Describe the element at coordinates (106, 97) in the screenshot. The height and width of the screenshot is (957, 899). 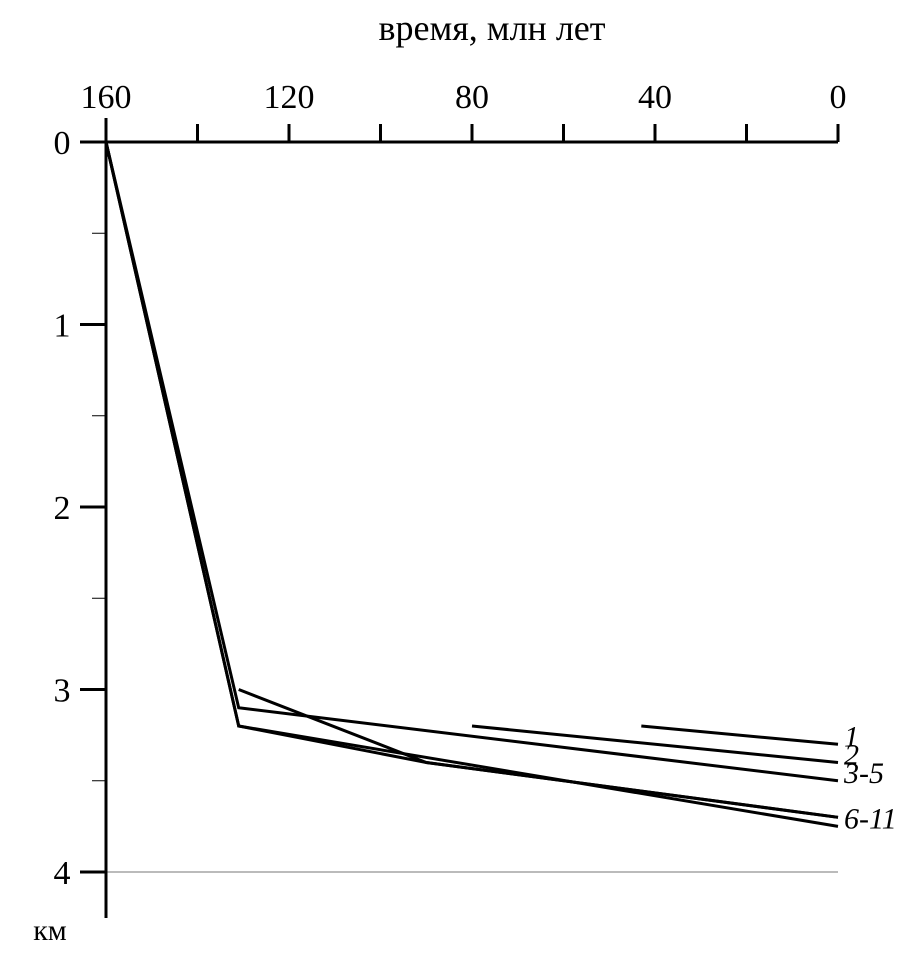
I see `x-tick-label-160: 160` at that location.